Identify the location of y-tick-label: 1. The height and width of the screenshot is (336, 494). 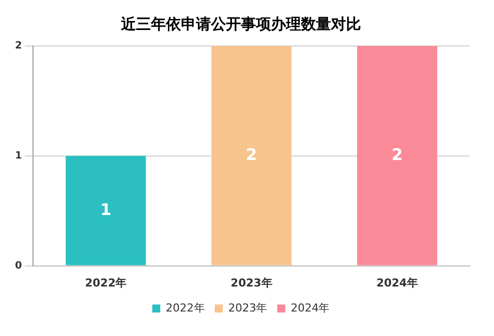
(18, 156).